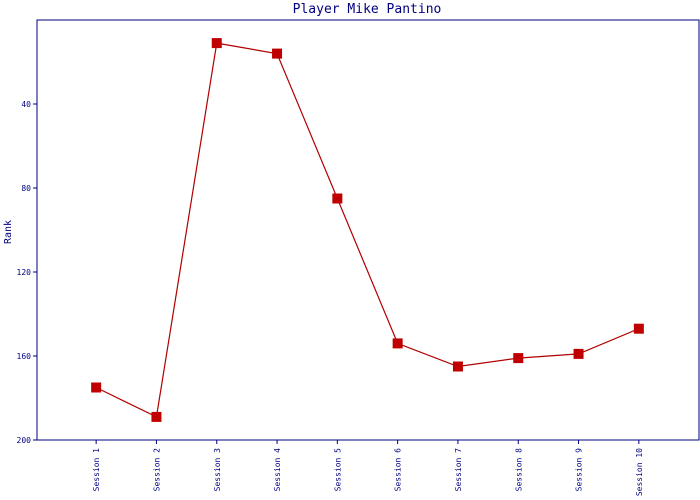  What do you see at coordinates (277, 470) in the screenshot?
I see `x-tick-label: Session 4` at bounding box center [277, 470].